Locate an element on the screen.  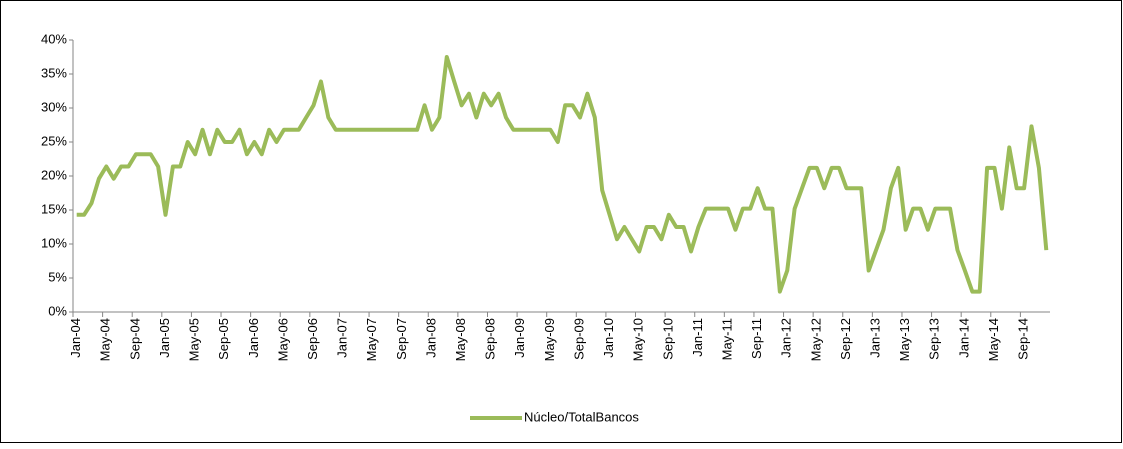
x-tick-label: Jan-12 is located at coordinates (786, 338).